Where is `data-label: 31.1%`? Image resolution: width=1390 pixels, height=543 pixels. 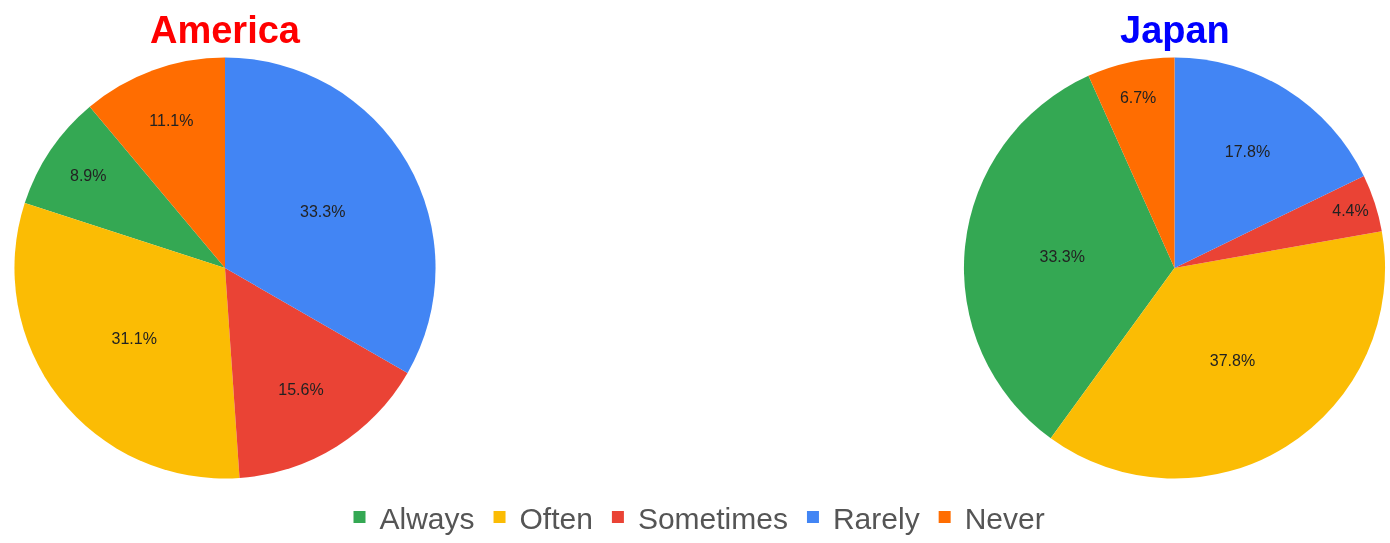 data-label: 31.1% is located at coordinates (134, 339).